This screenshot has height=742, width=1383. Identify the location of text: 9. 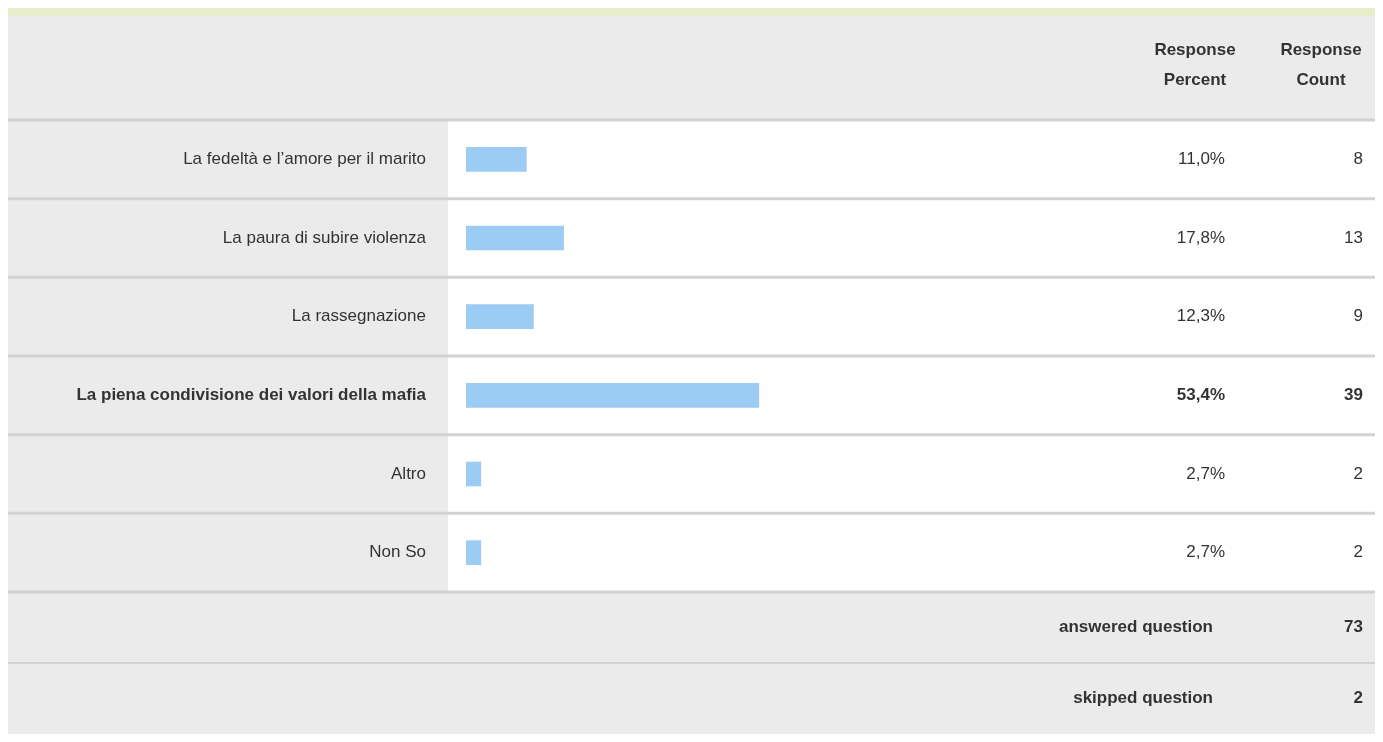
(1358, 316).